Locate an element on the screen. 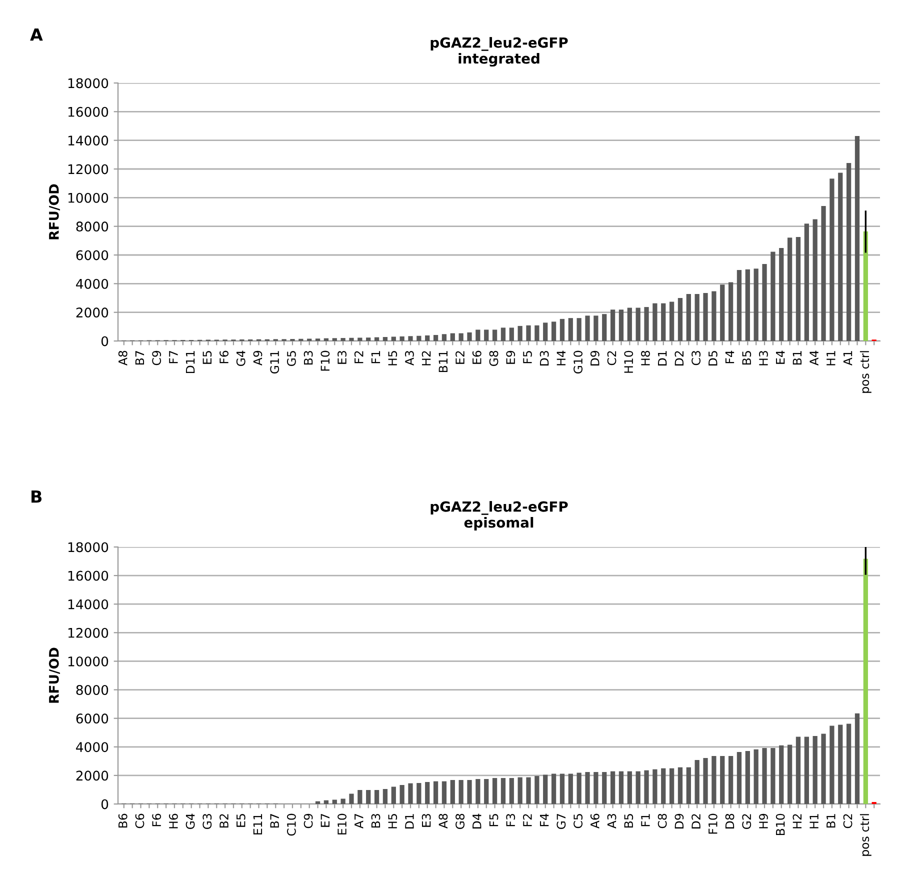 Image resolution: width=909 pixels, height=890 pixels. x-tick-label: D5 is located at coordinates (713, 358).